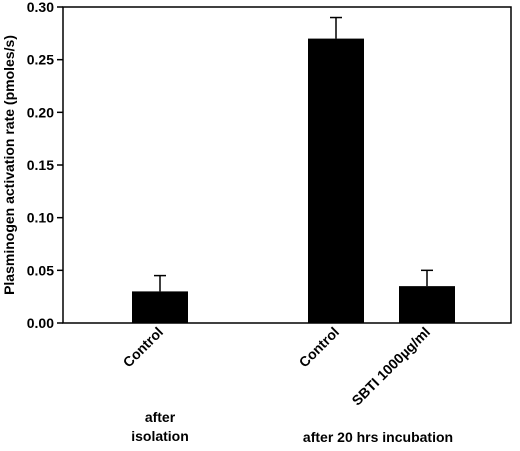 This screenshot has height=451, width=520. What do you see at coordinates (40, 323) in the screenshot?
I see `y-tick-label: 0.00` at bounding box center [40, 323].